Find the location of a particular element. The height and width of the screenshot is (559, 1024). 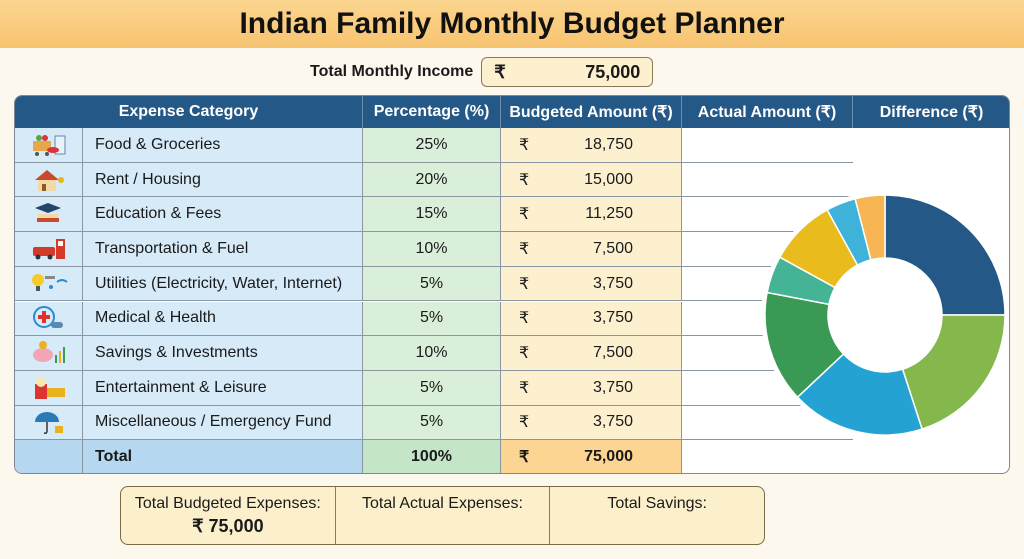

income-label: Total Monthly Income is located at coordinates (392, 71).